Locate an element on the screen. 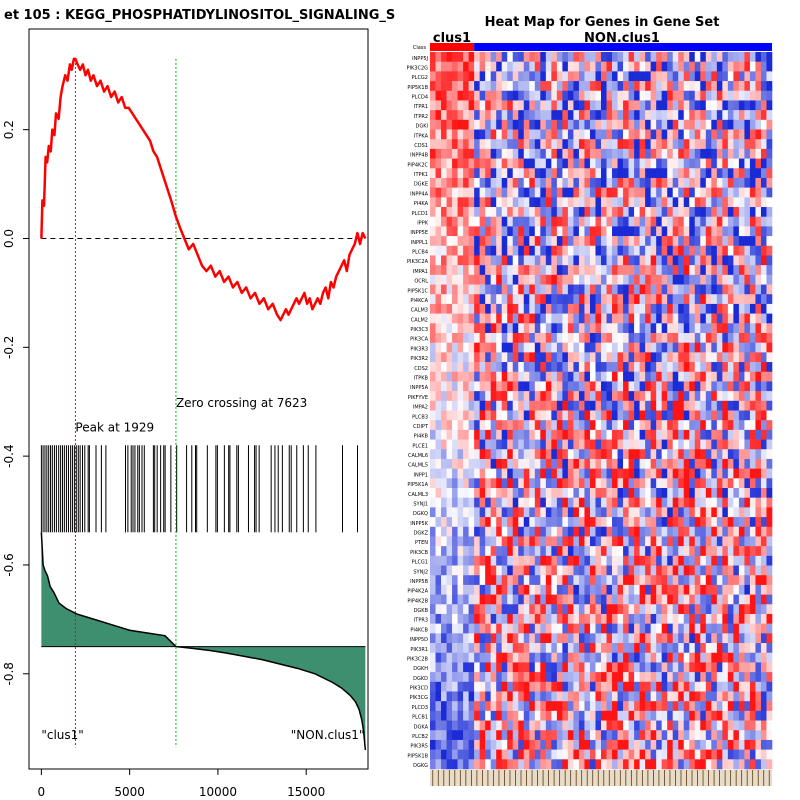 Image resolution: width=800 pixels, height=800 pixels. class-row-label: Class is located at coordinates (420, 48).